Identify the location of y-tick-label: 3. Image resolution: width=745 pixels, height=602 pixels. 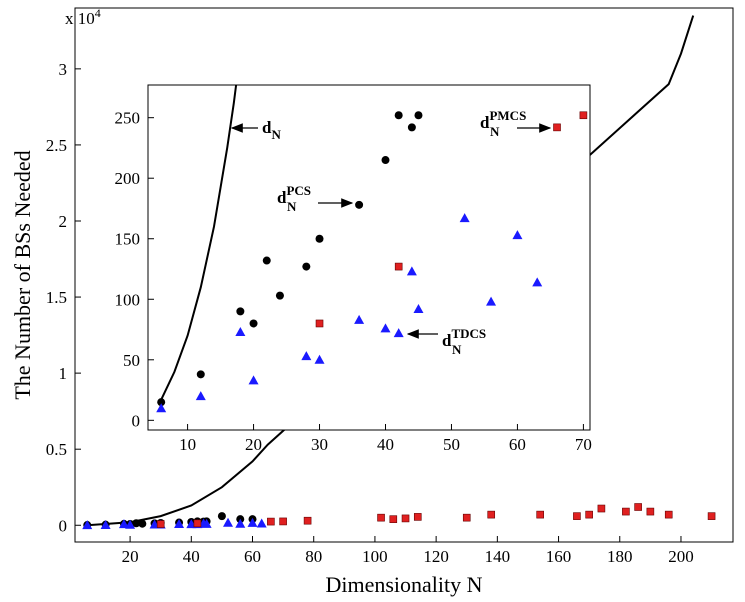
(63, 69).